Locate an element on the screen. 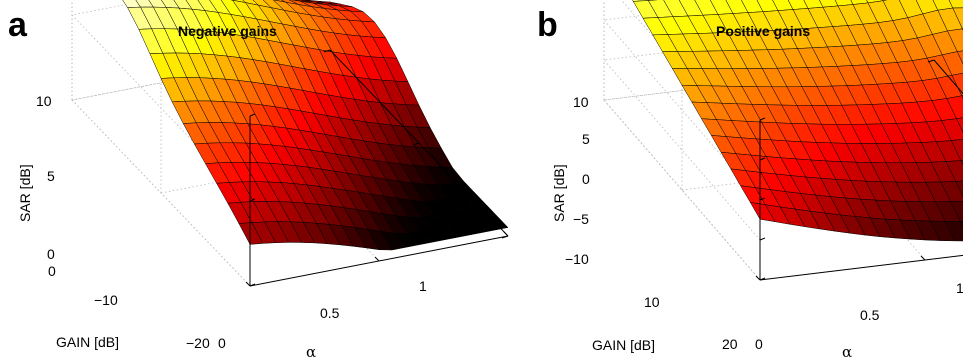  panel-b-xtick-05: 0.5 is located at coordinates (870, 315).